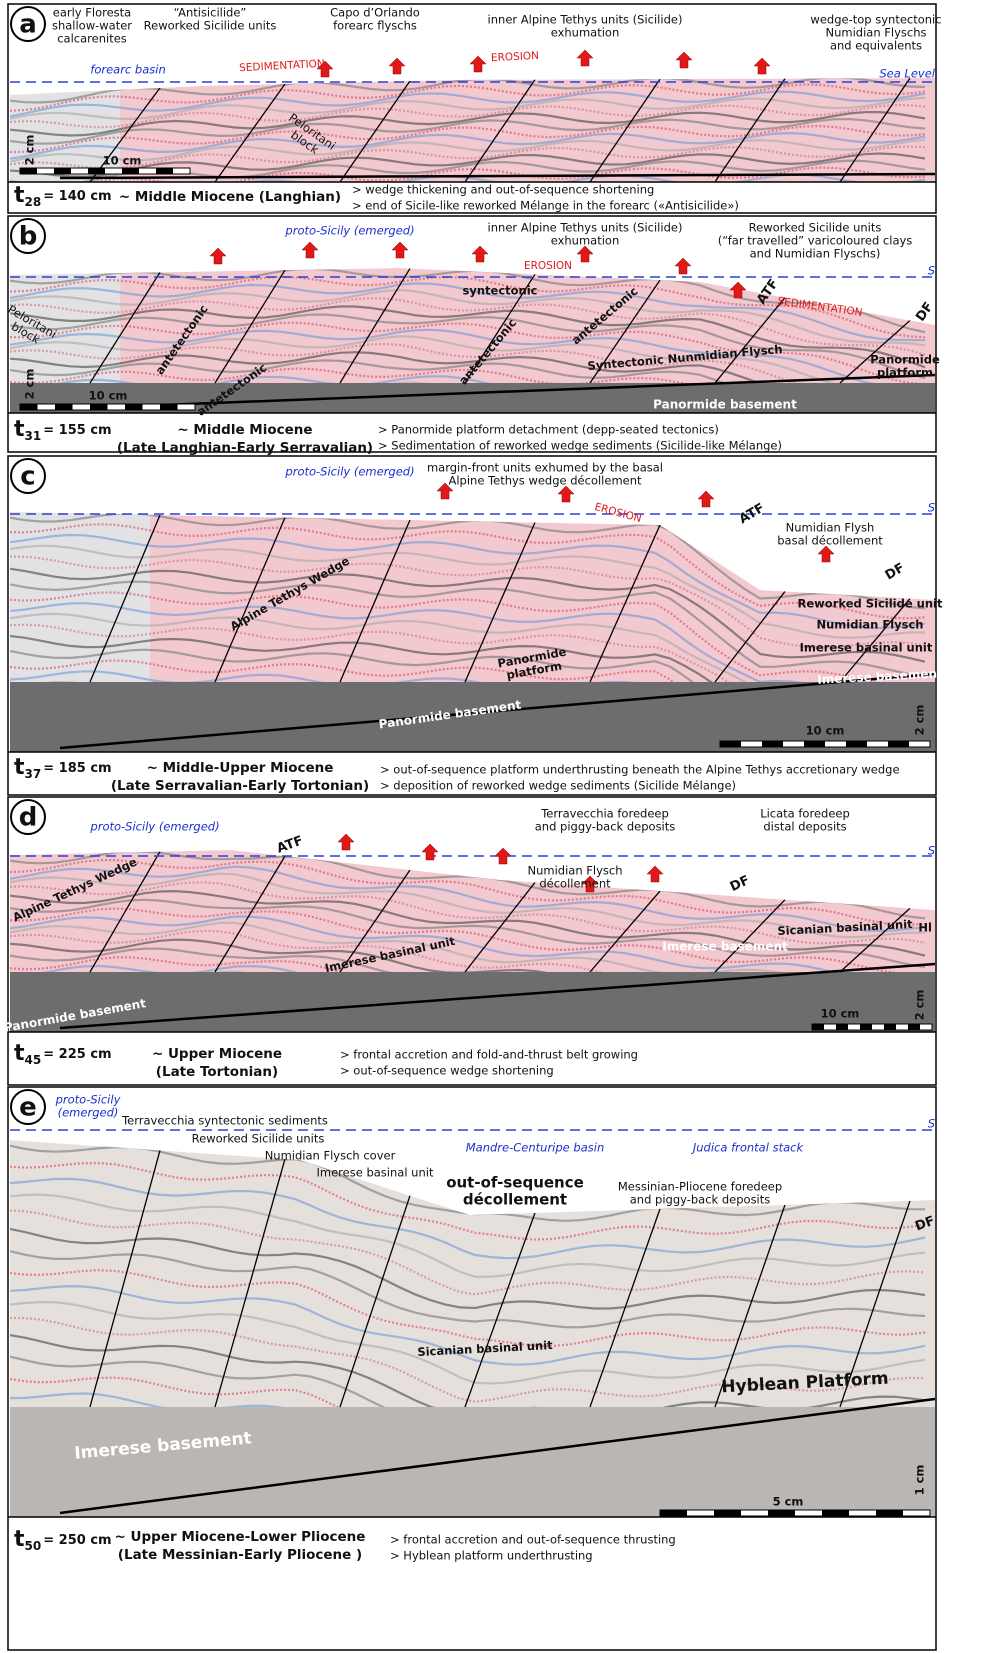 The width and height of the screenshot is (985, 1653). What do you see at coordinates (77, 1054) in the screenshot?
I see `time-length: = 225 cm` at bounding box center [77, 1054].